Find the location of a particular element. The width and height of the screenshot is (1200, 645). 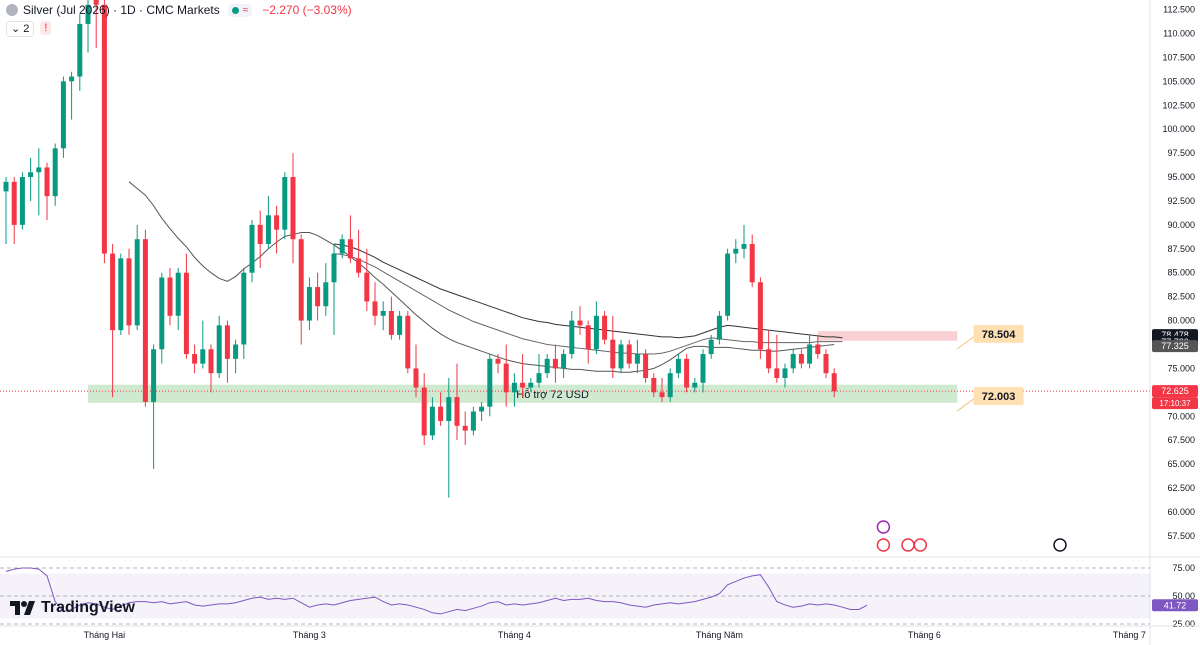

tradingview-logo: TradingView is located at coordinates (72, 608).